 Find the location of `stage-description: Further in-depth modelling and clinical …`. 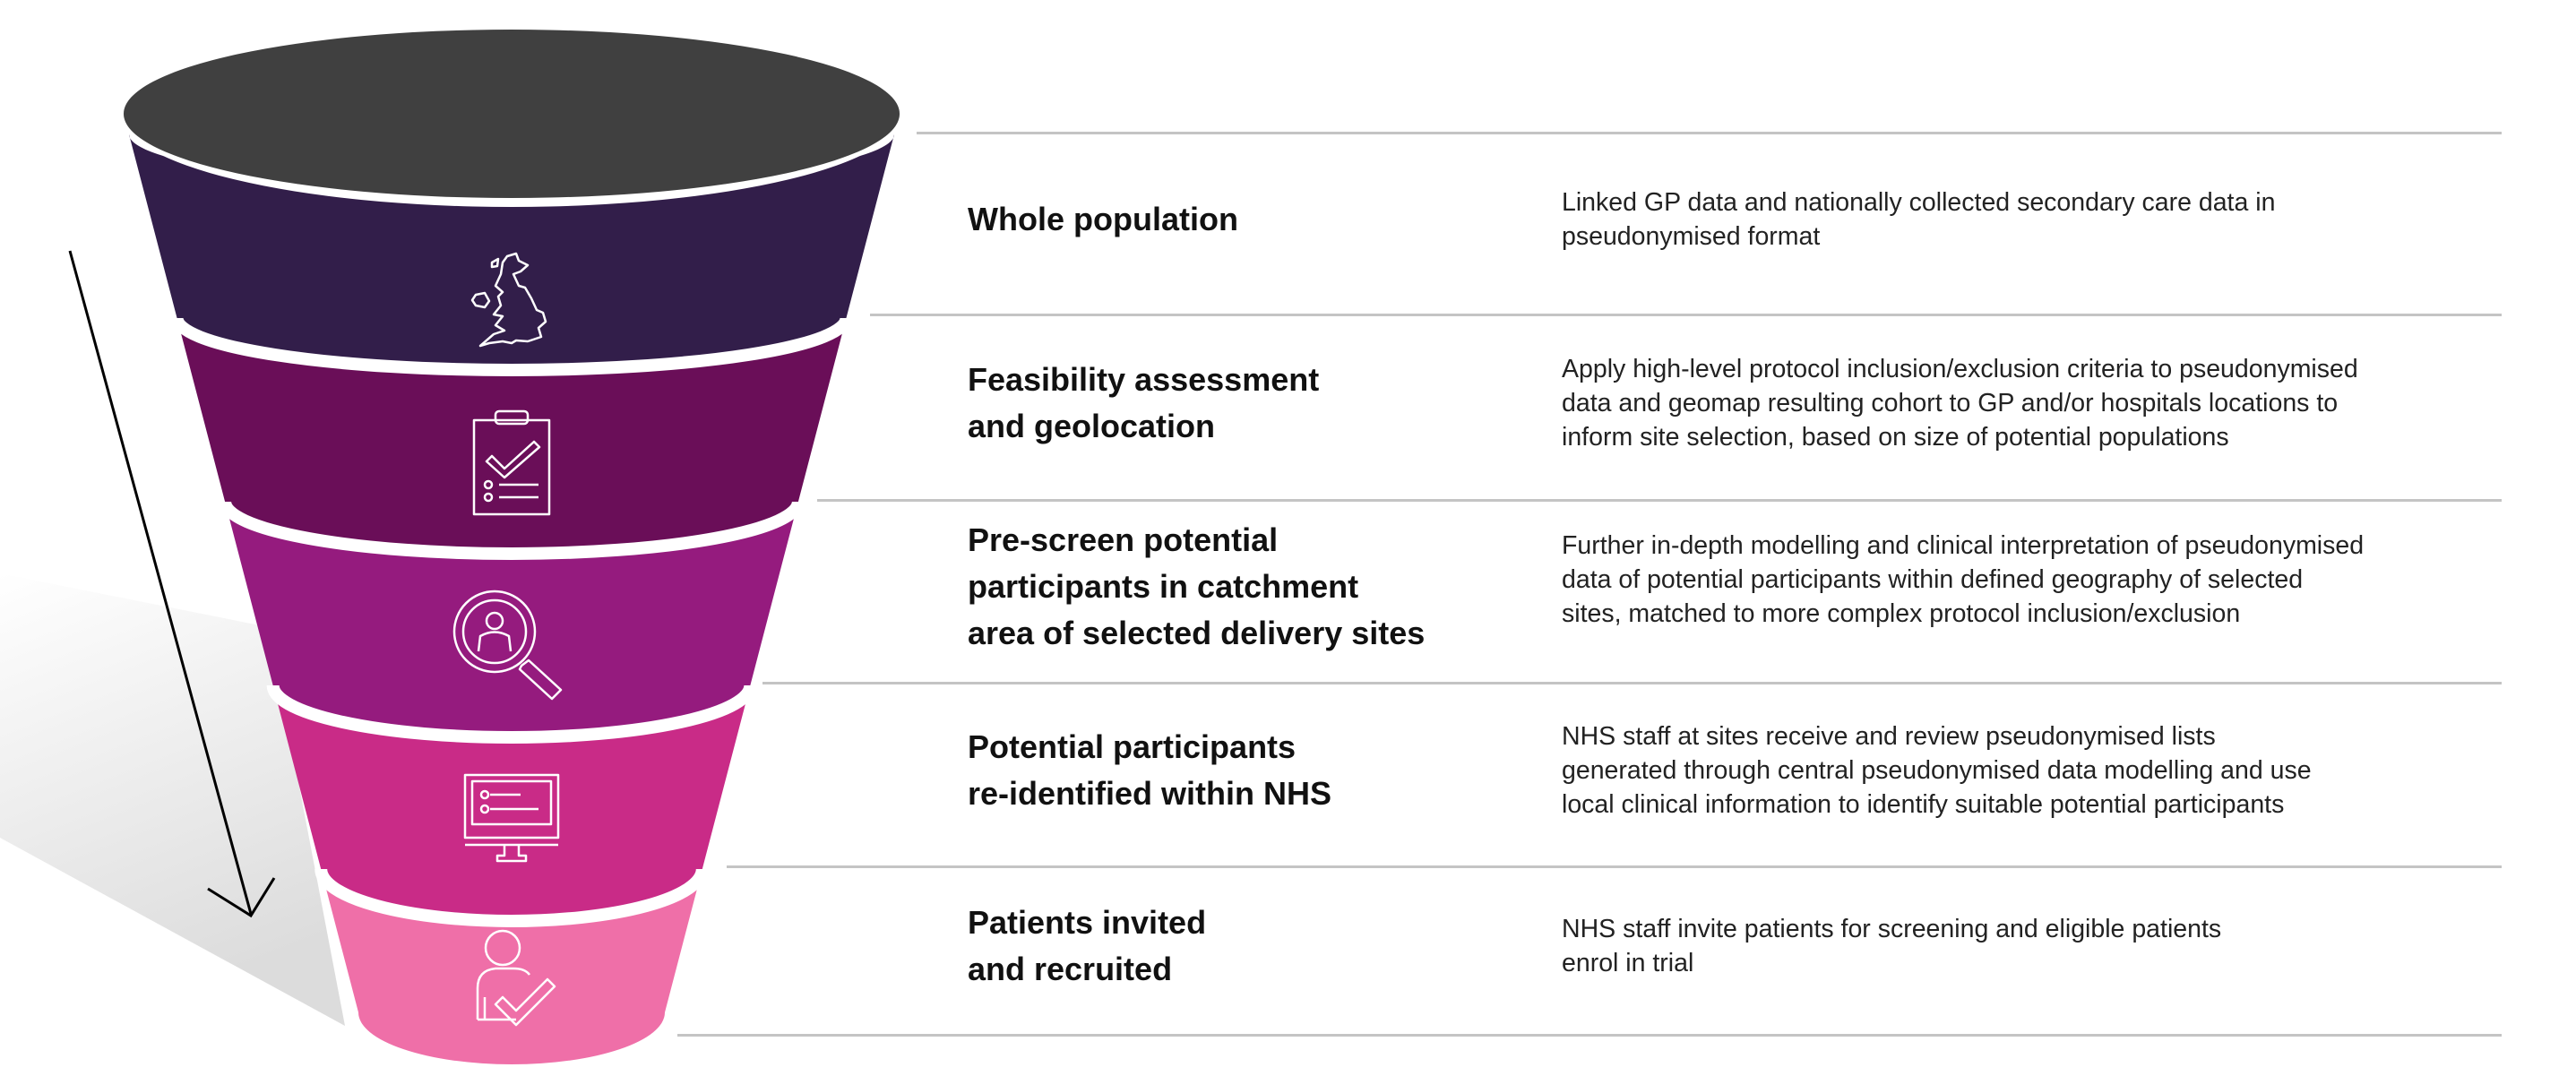

stage-description: Further in-depth modelling and clinical … is located at coordinates (1963, 580).